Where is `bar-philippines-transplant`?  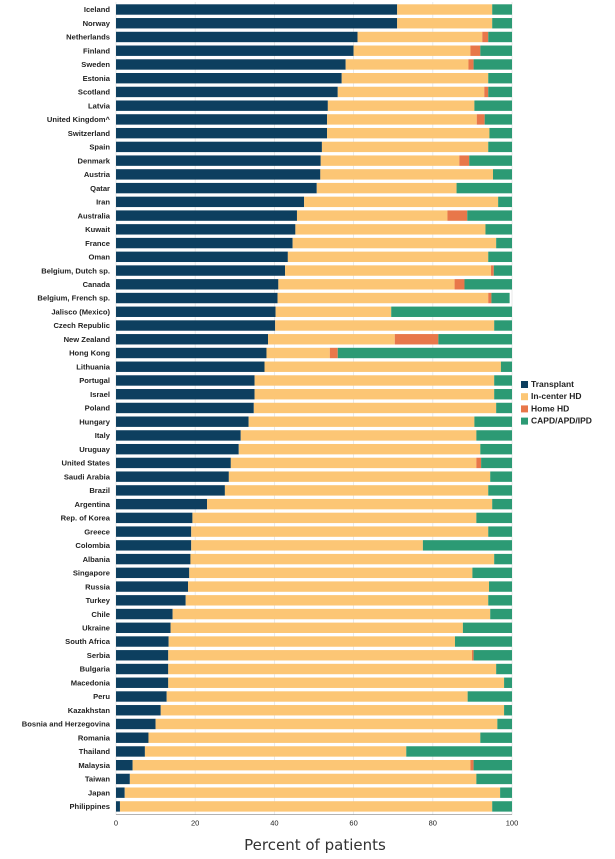
bar-philippines-transplant is located at coordinates (118, 806).